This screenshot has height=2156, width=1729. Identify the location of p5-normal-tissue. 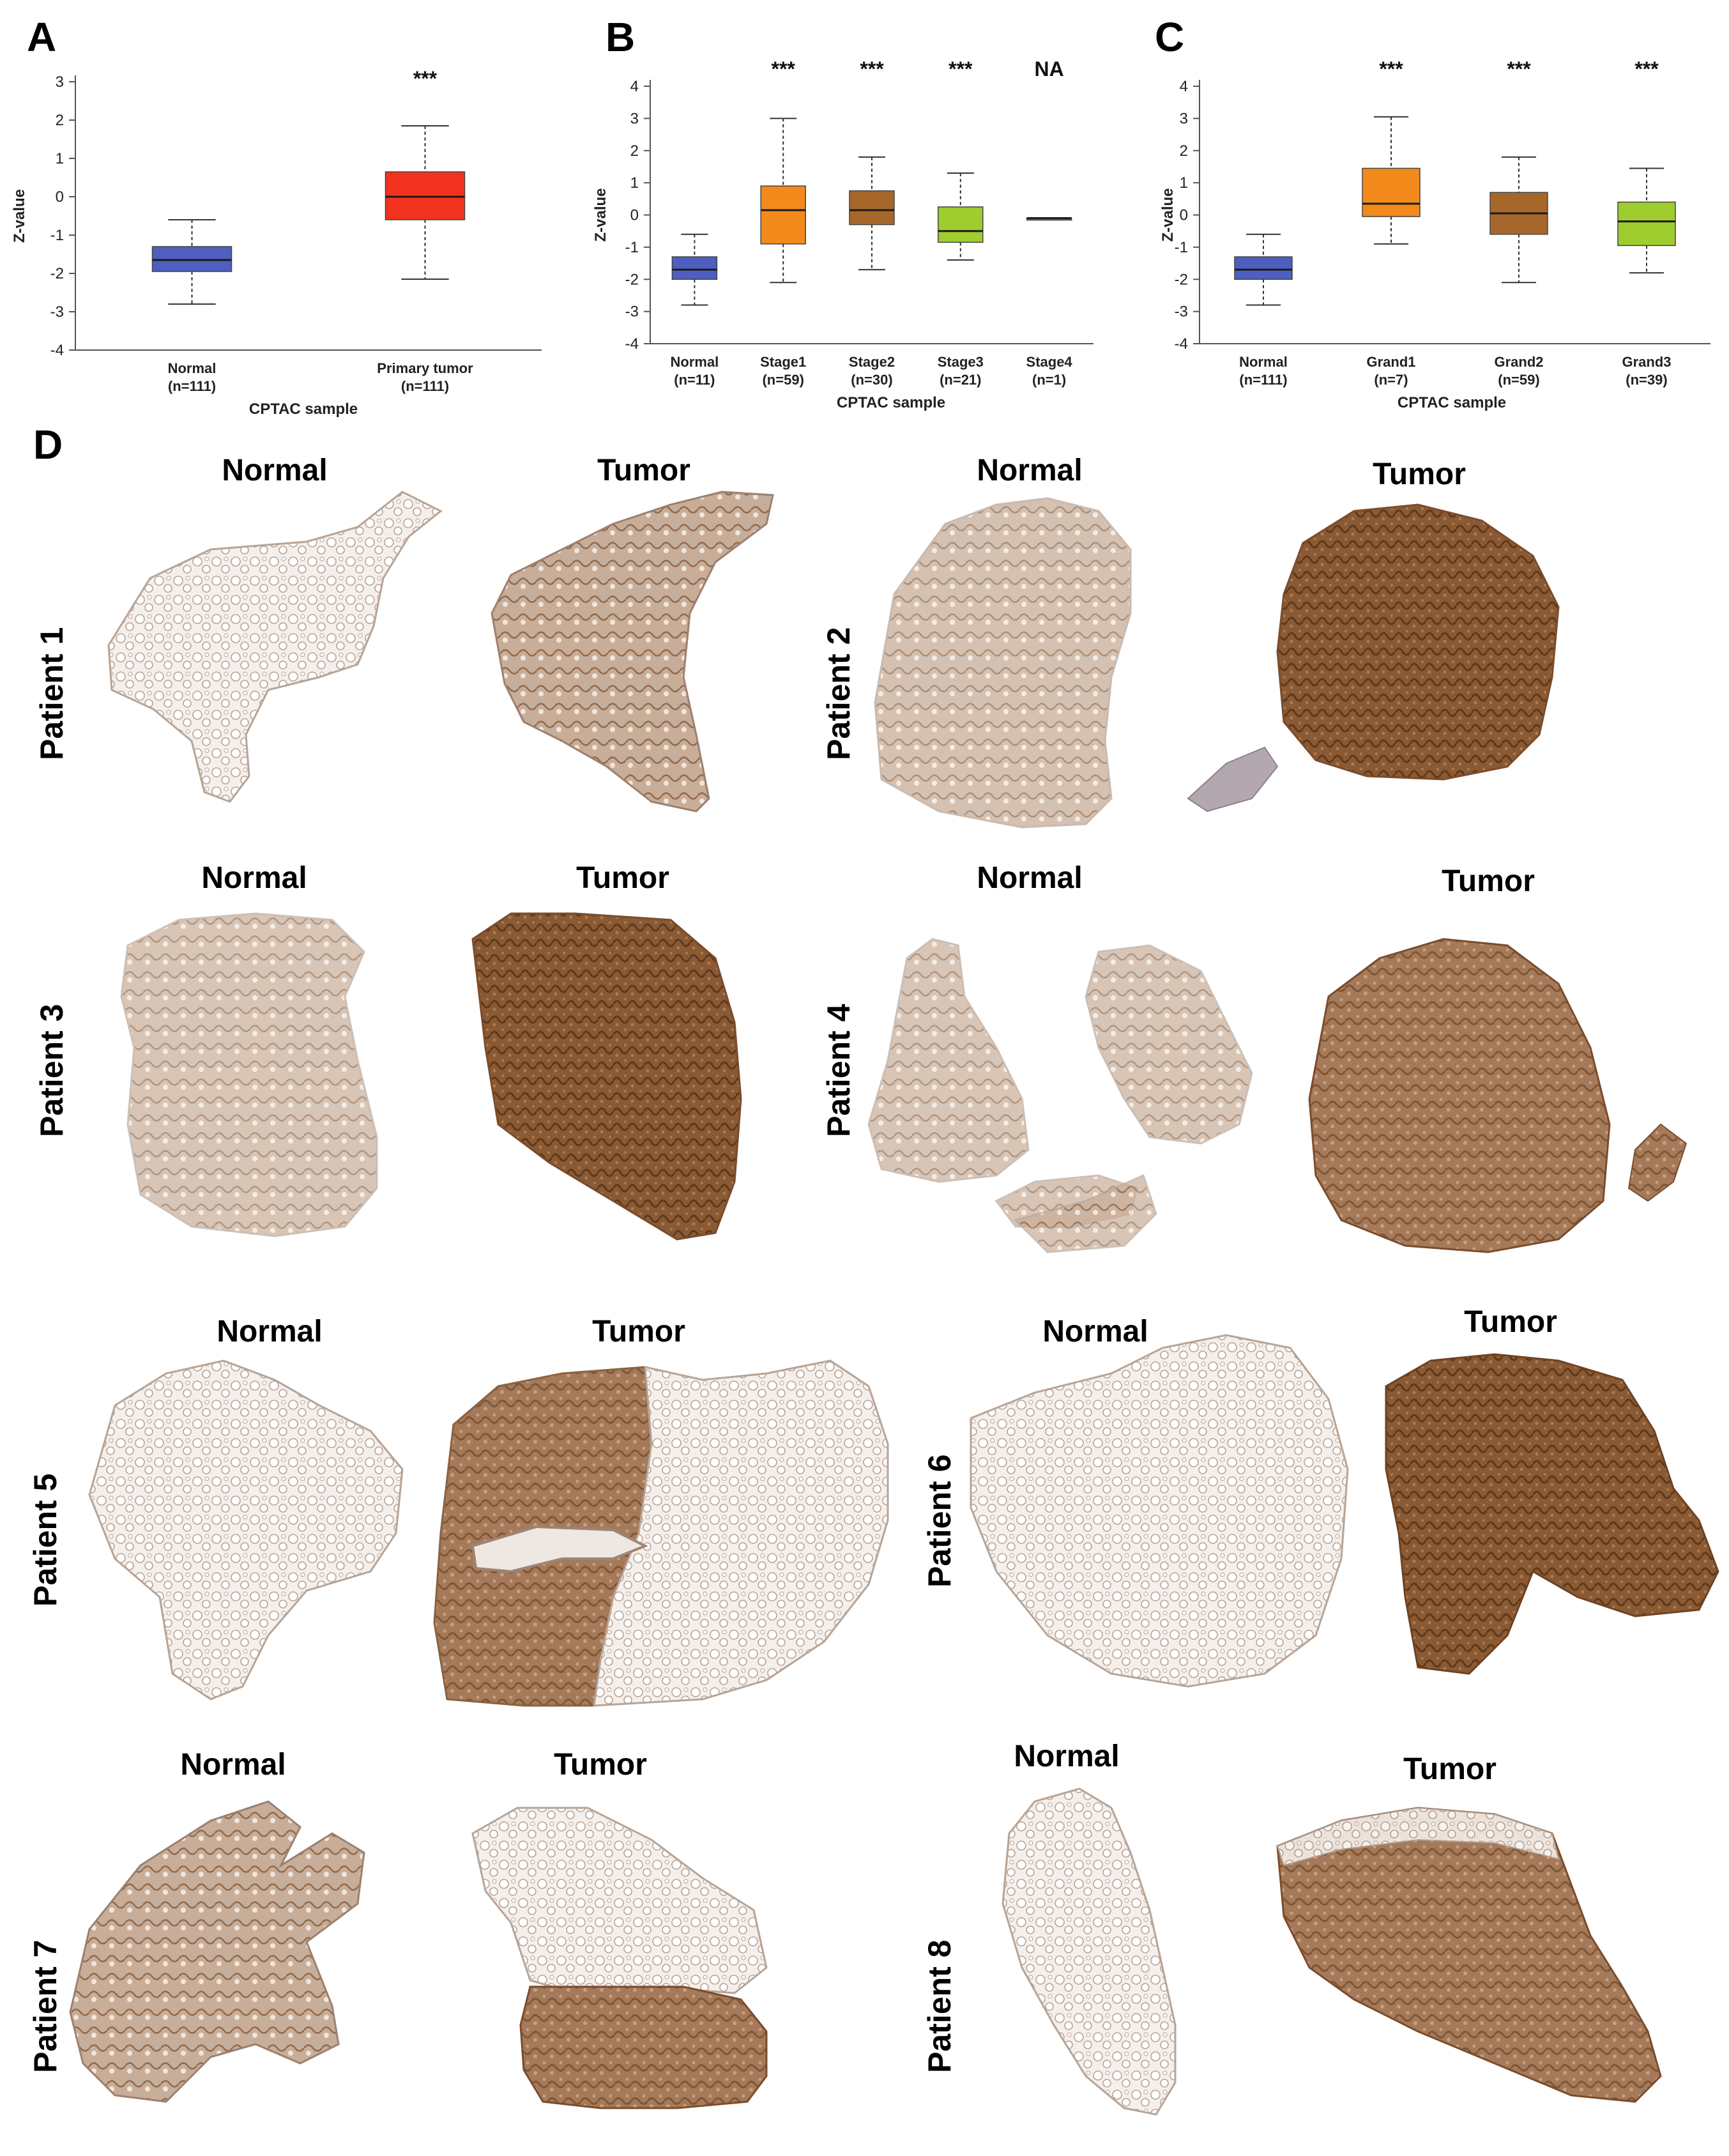
(246, 1530).